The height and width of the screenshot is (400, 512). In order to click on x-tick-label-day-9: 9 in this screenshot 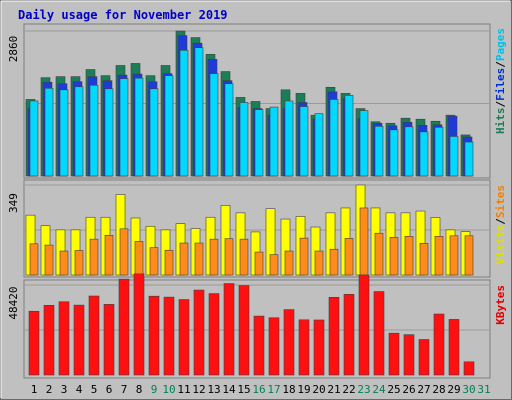, I will do `click(154, 389)`.